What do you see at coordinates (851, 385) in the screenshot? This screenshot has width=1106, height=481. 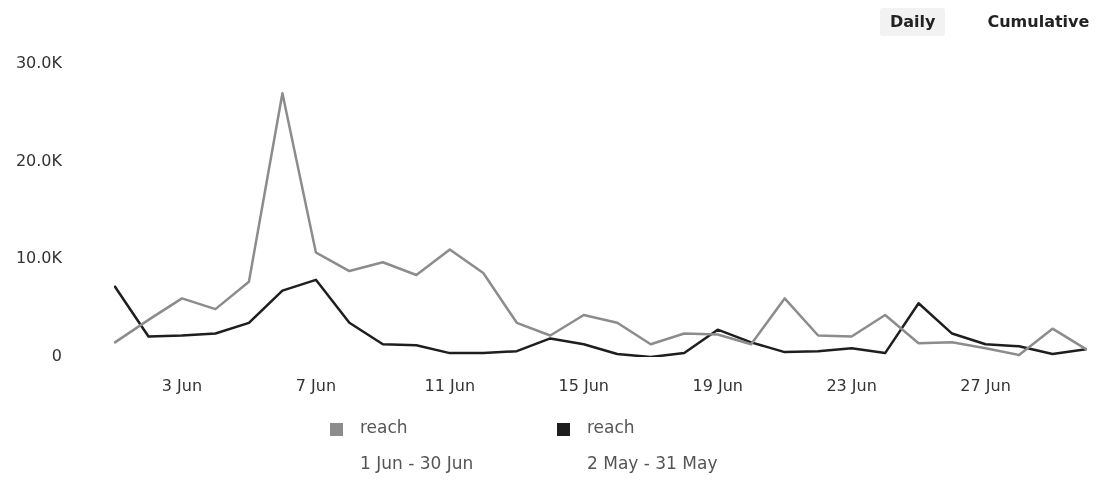 I see `x-tick-label: 23 Jun` at bounding box center [851, 385].